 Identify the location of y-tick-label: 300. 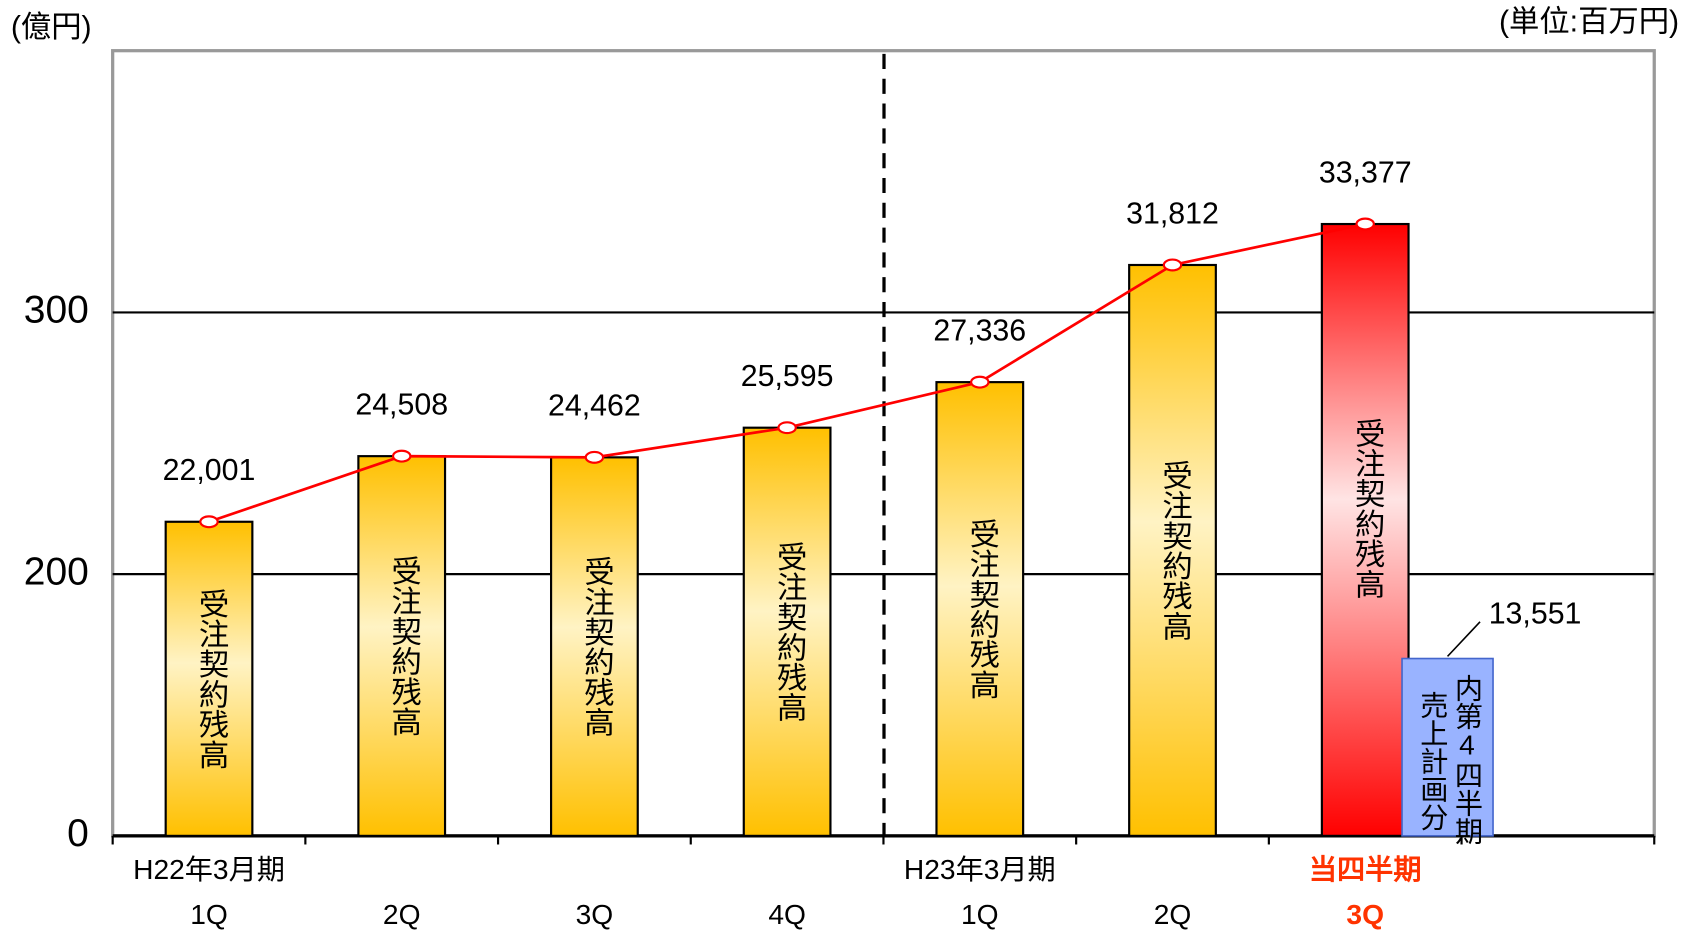
(56, 310).